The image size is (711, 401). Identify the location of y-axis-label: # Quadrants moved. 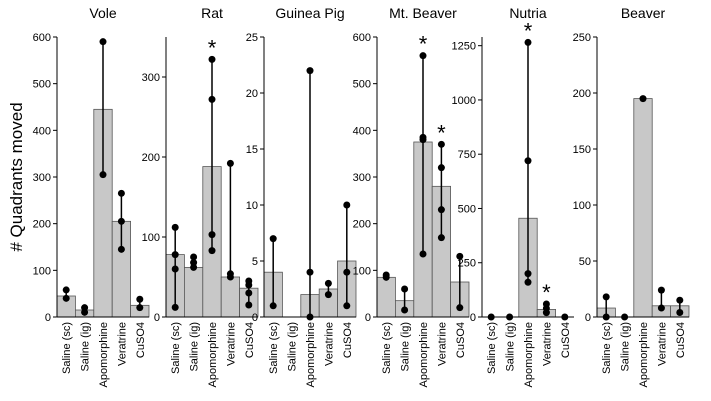
(16, 176).